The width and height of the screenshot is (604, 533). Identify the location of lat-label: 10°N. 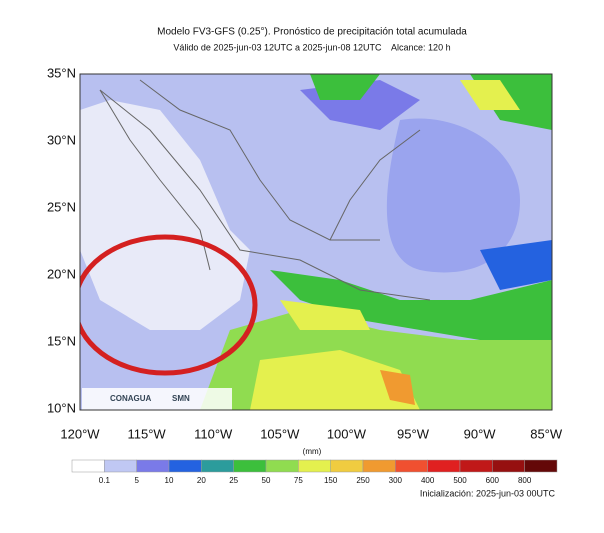
(61, 407).